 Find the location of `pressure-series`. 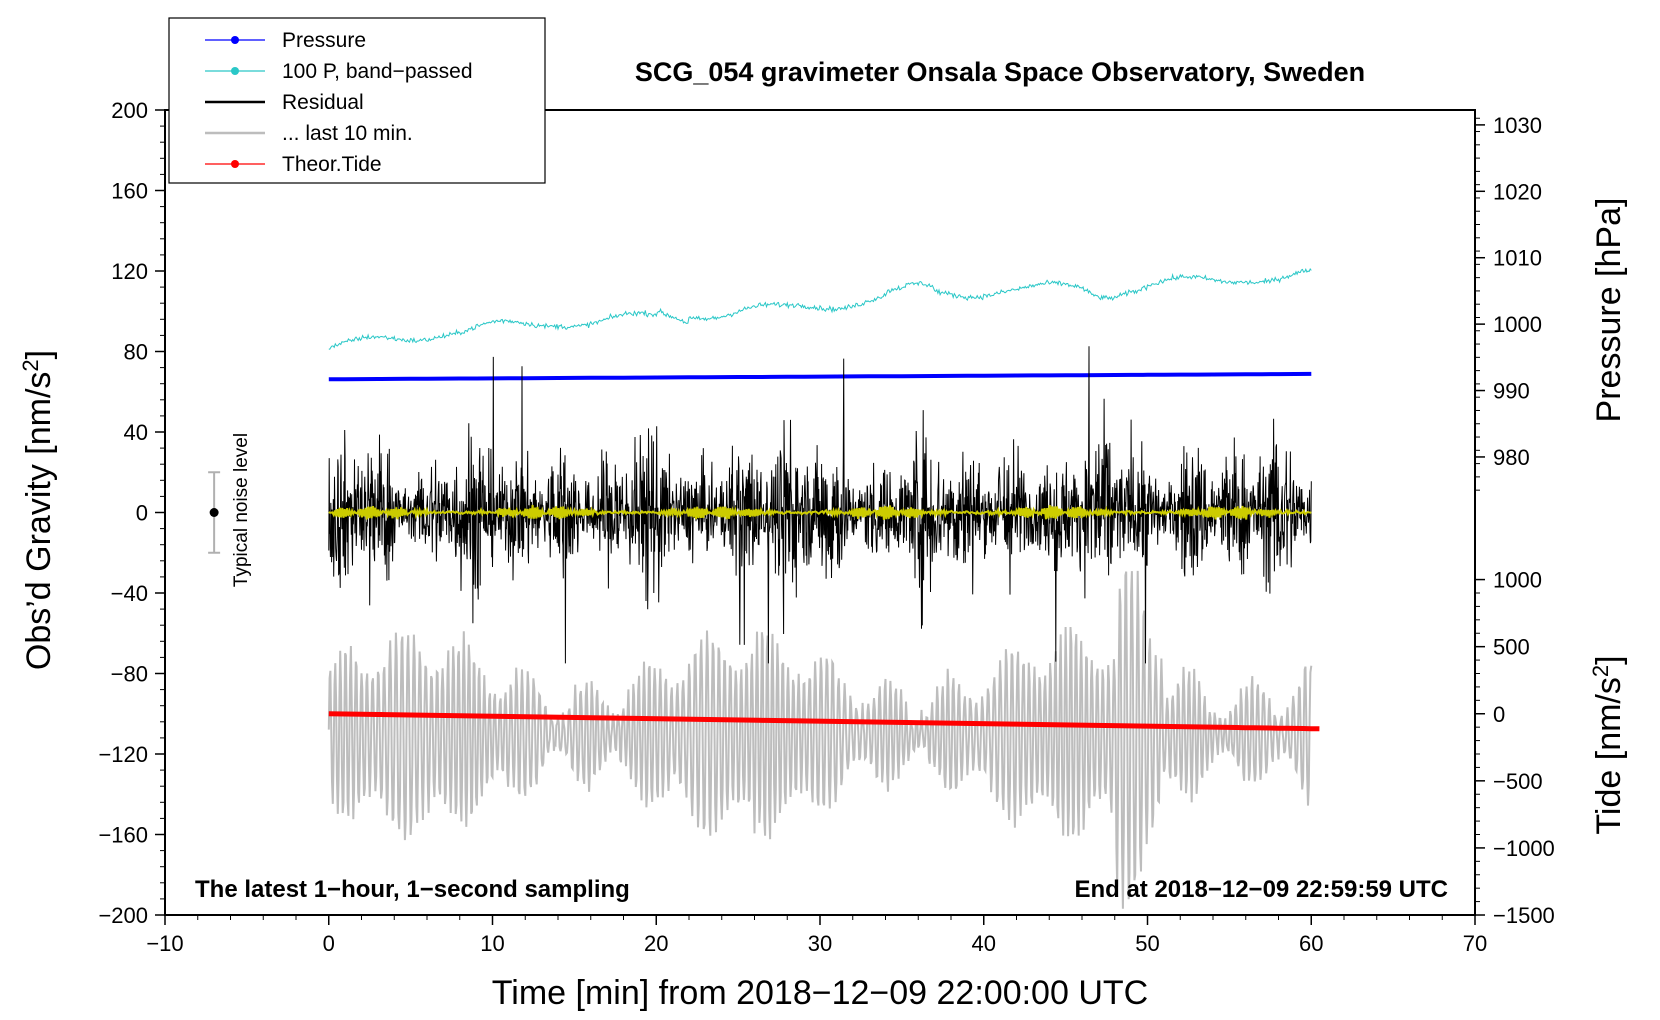

pressure-series is located at coordinates (820, 376).